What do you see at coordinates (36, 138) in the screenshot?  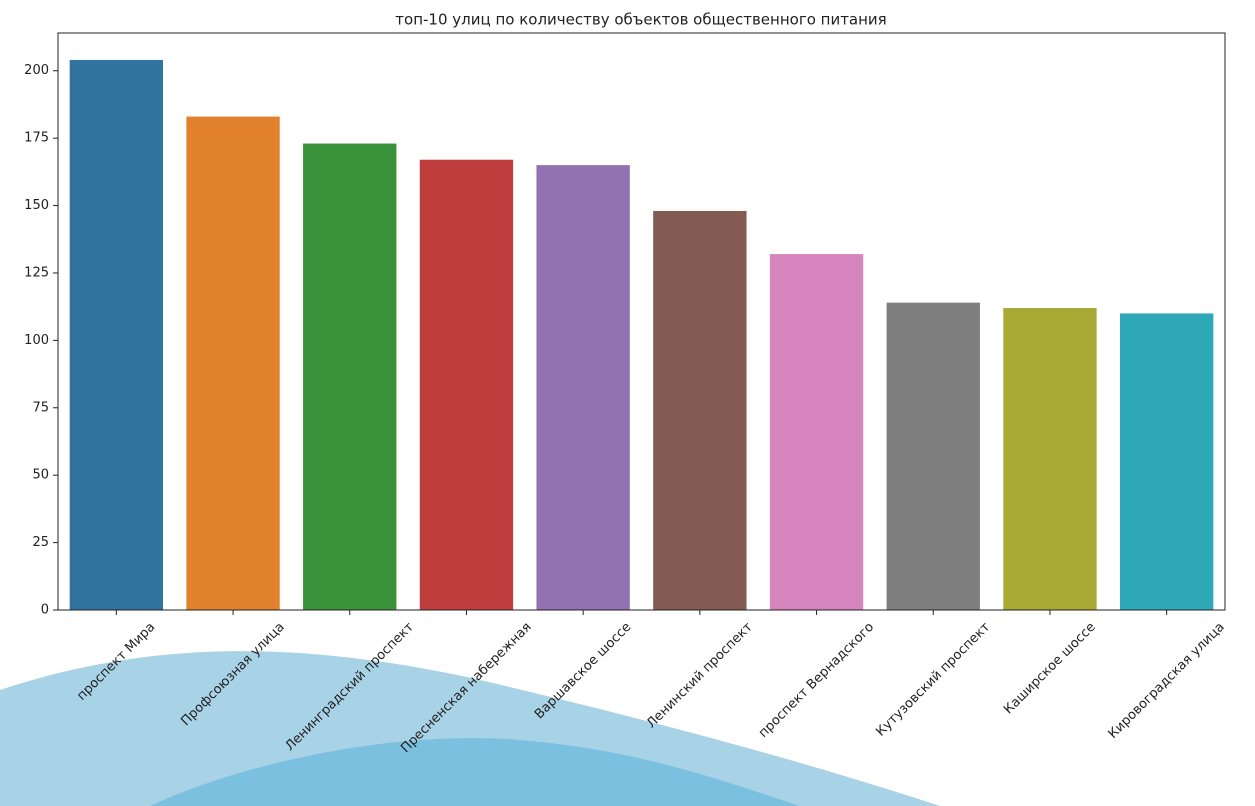 I see `y-tick-label: 175` at bounding box center [36, 138].